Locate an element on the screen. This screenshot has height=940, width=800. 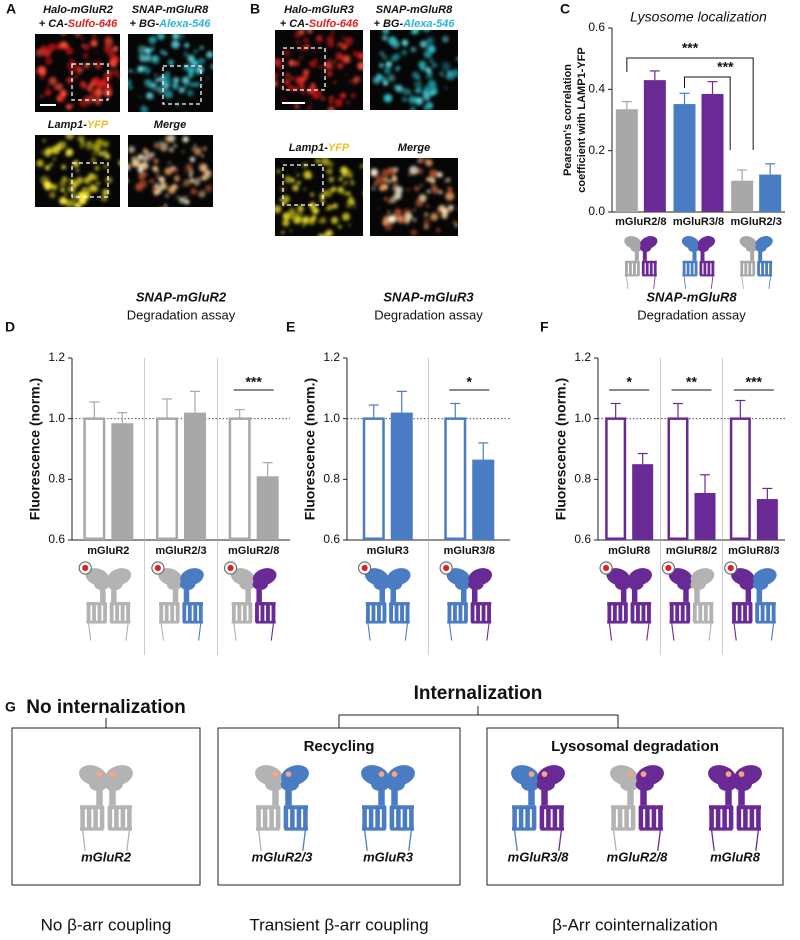
image-label: Lamp1-YFP is located at coordinates (319, 148).